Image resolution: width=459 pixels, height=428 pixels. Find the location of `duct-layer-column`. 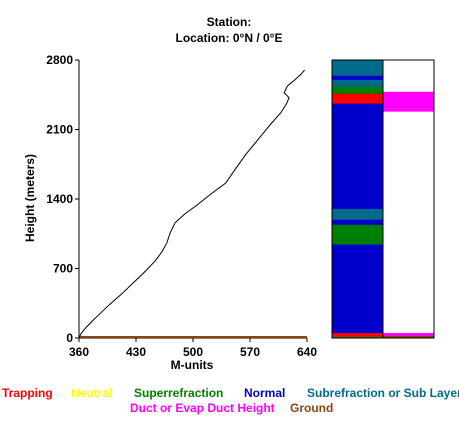

duct-layer-column is located at coordinates (357, 199).